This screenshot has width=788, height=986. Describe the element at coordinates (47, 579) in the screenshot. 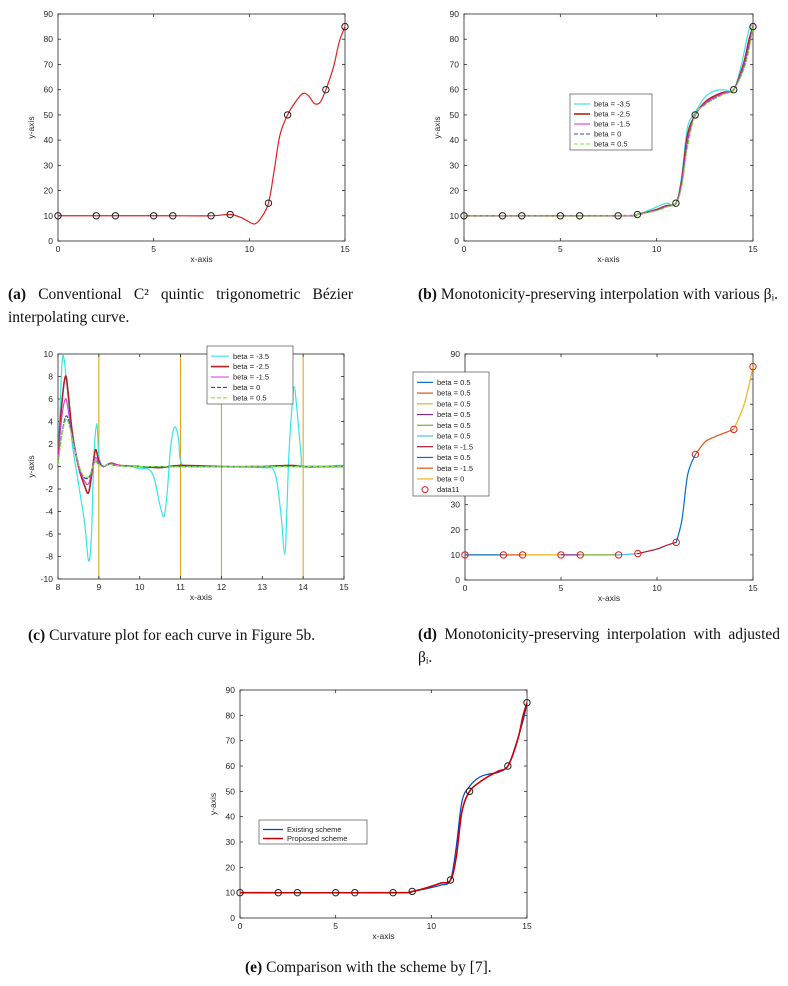

I see `y-tick-label: -10` at that location.